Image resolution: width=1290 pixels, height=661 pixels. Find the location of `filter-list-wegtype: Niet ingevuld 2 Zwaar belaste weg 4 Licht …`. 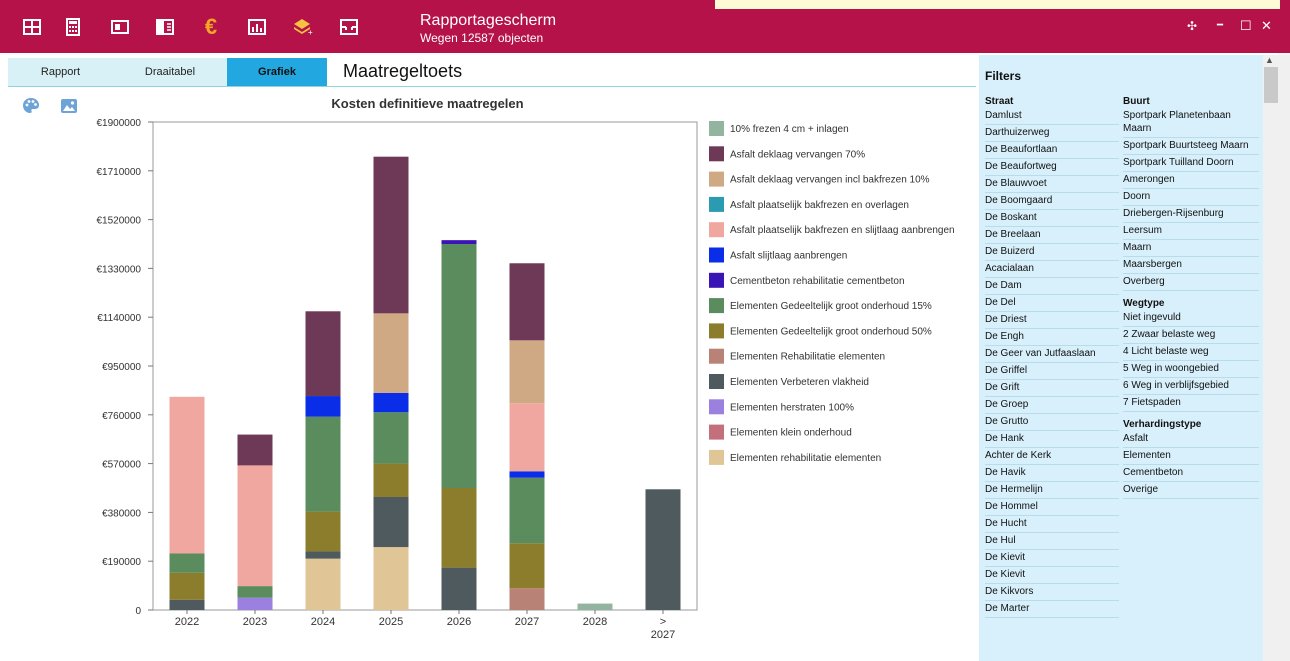

filter-list-wegtype: Niet ingevuld 2 Zwaar belaste weg 4 Licht … is located at coordinates (1191, 361).